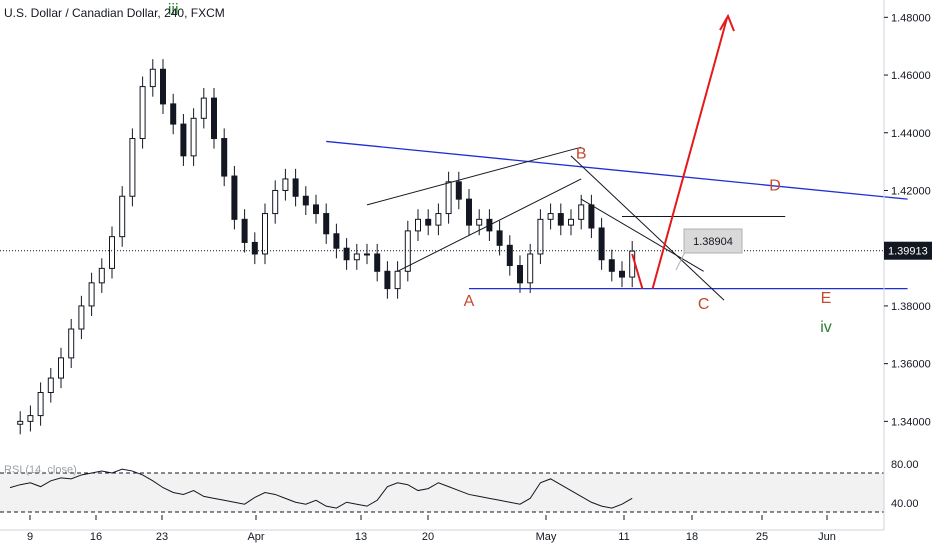 The width and height of the screenshot is (932, 550). Describe the element at coordinates (469, 301) in the screenshot. I see `wave-label: A` at that location.